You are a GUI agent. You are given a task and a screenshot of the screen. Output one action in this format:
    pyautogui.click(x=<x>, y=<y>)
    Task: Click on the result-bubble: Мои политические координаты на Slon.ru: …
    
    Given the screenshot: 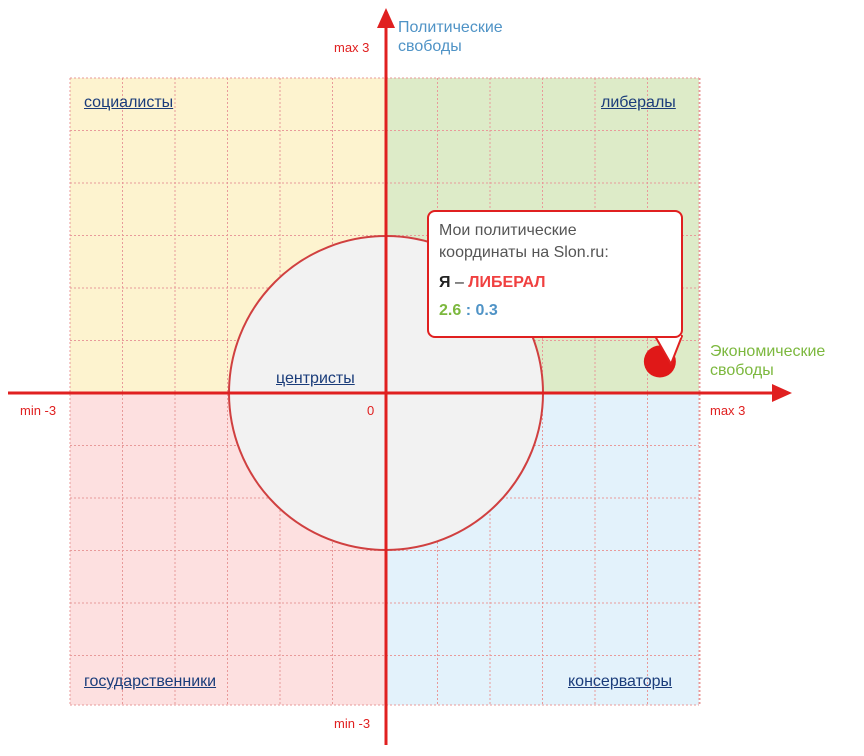 What is the action you would take?
    pyautogui.click(x=555, y=274)
    